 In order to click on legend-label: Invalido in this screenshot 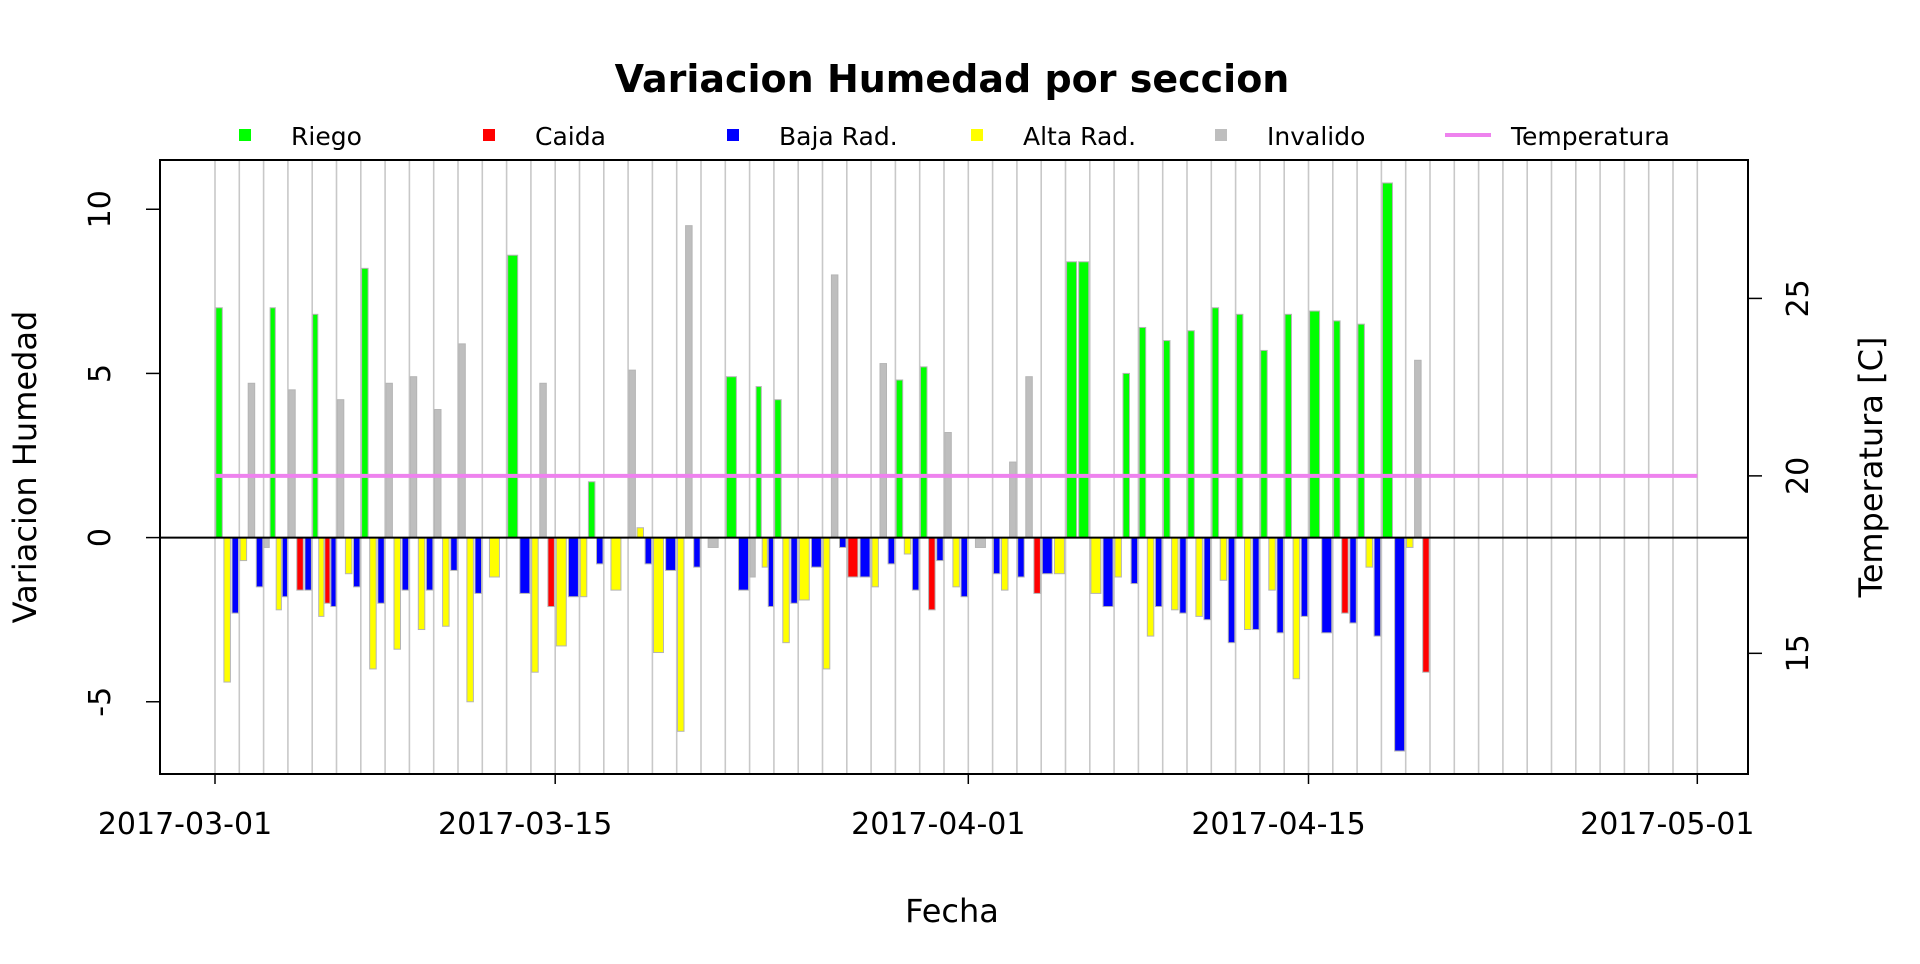, I will do `click(1316, 136)`.